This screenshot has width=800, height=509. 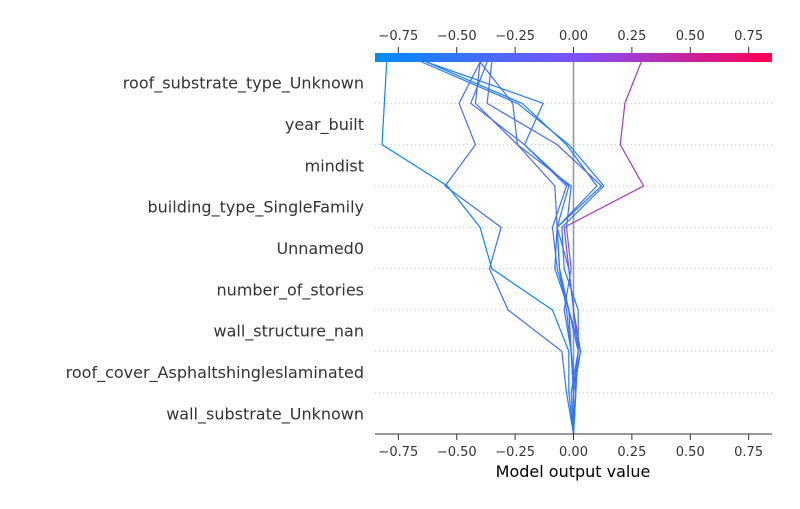 What do you see at coordinates (573, 36) in the screenshot?
I see `top-tick-label: 0.00` at bounding box center [573, 36].